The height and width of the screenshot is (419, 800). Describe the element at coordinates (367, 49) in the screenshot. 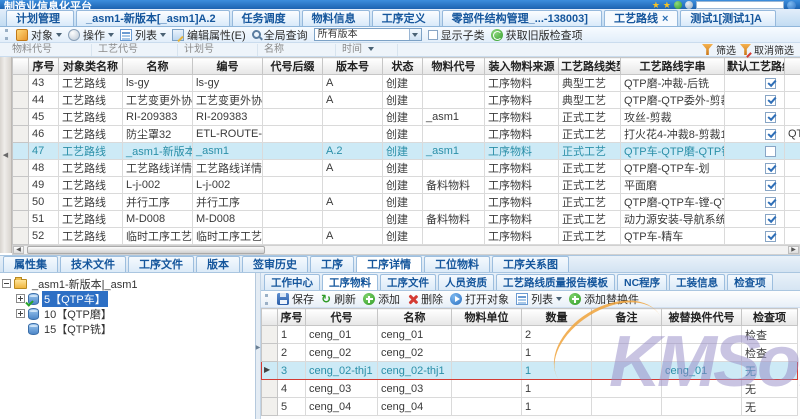

I see `filter-time: 时间` at that location.